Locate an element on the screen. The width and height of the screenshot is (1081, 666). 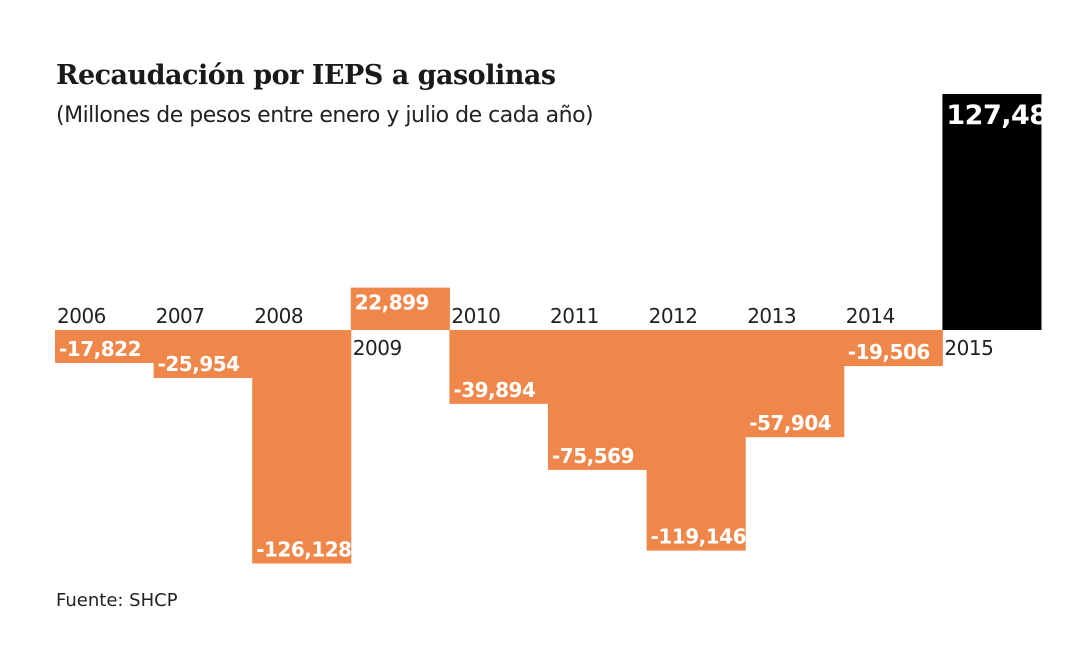
bar-2009 is located at coordinates (400, 308).